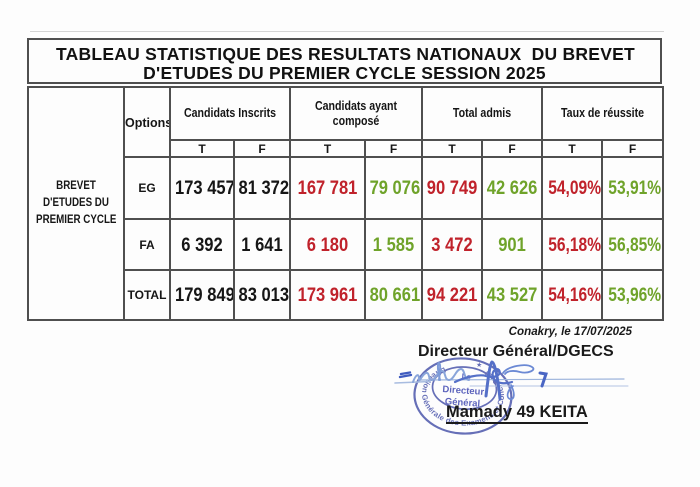  Describe the element at coordinates (462, 402) in the screenshot. I see `svg-text: Général` at that location.